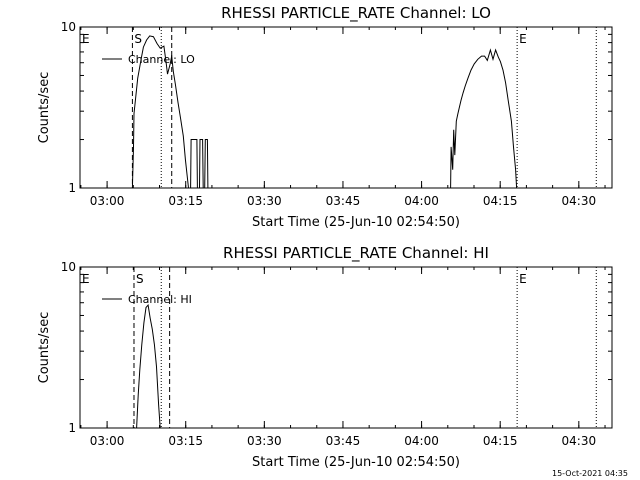 The image size is (640, 480). I want to click on legend-entry: Channel: LO, so click(161, 59).